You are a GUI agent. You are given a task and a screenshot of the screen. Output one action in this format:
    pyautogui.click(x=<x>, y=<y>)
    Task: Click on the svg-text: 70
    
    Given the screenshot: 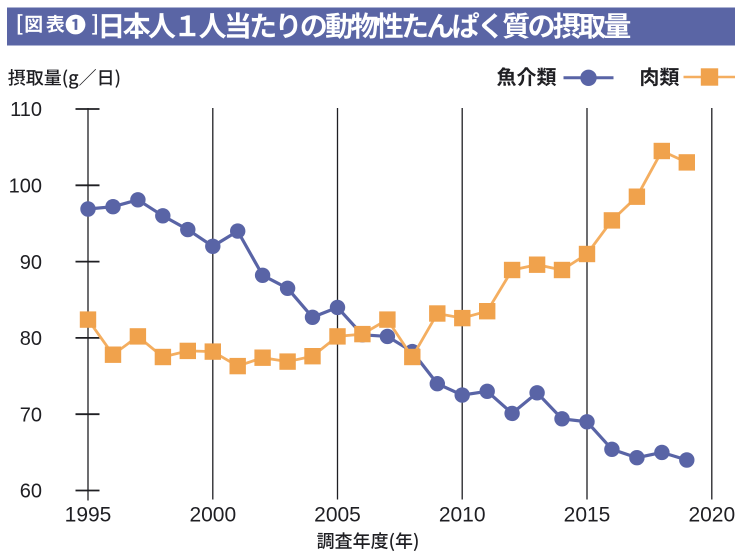 What is the action you would take?
    pyautogui.click(x=31, y=415)
    